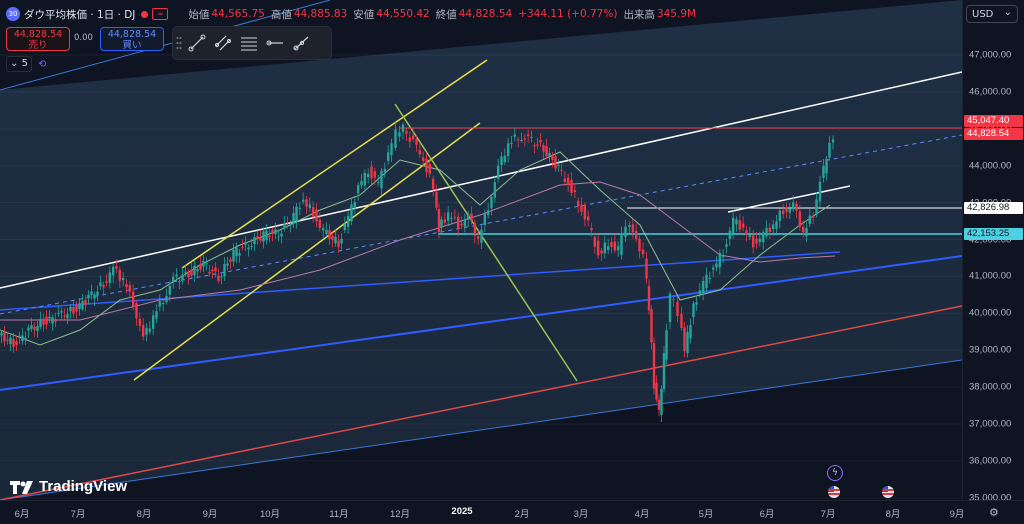 The image size is (1024, 524). I want to click on horizontal-ray-icon, so click(275, 43).